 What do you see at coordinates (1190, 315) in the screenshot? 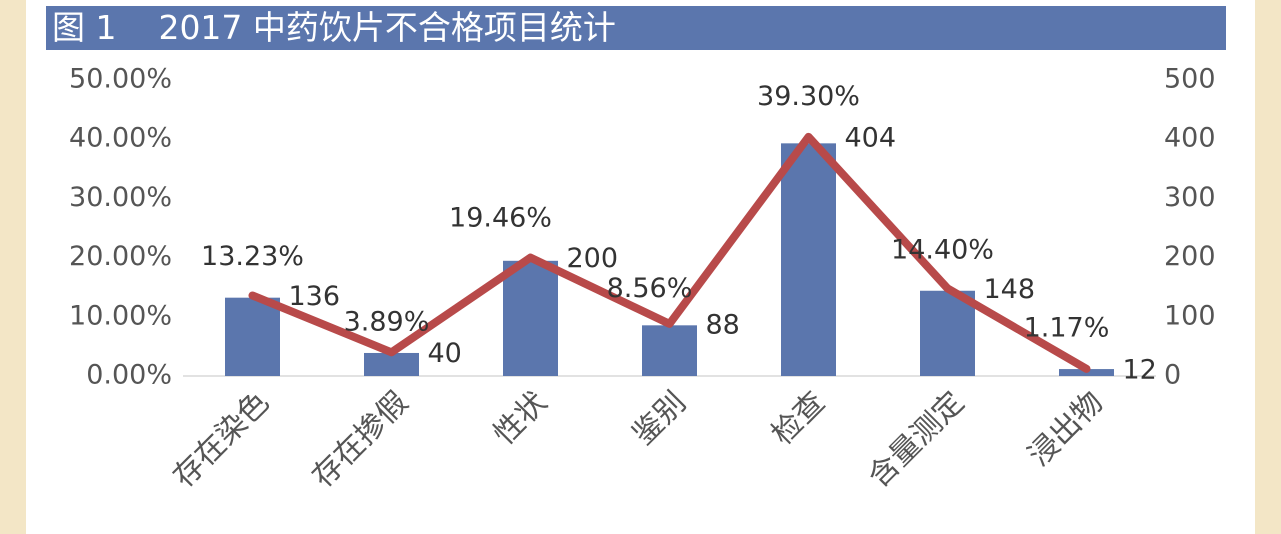
I see `right-tick-label: 100` at bounding box center [1190, 315].